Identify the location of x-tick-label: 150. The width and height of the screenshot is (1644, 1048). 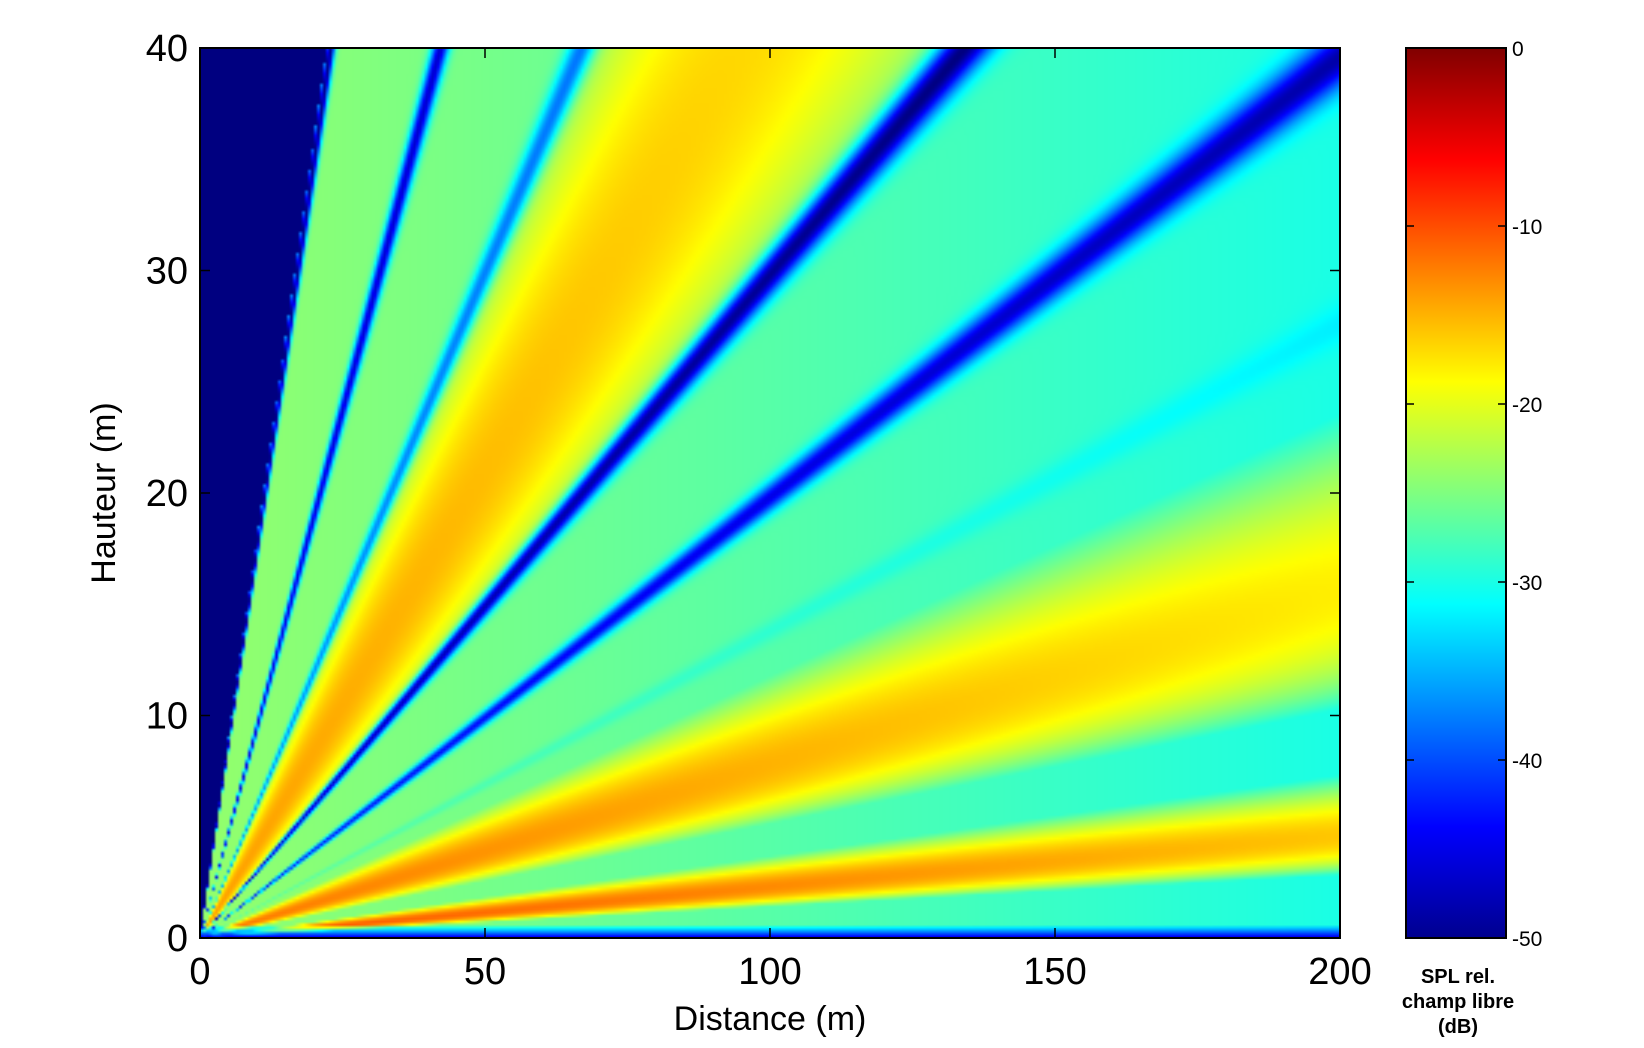
(1054, 972).